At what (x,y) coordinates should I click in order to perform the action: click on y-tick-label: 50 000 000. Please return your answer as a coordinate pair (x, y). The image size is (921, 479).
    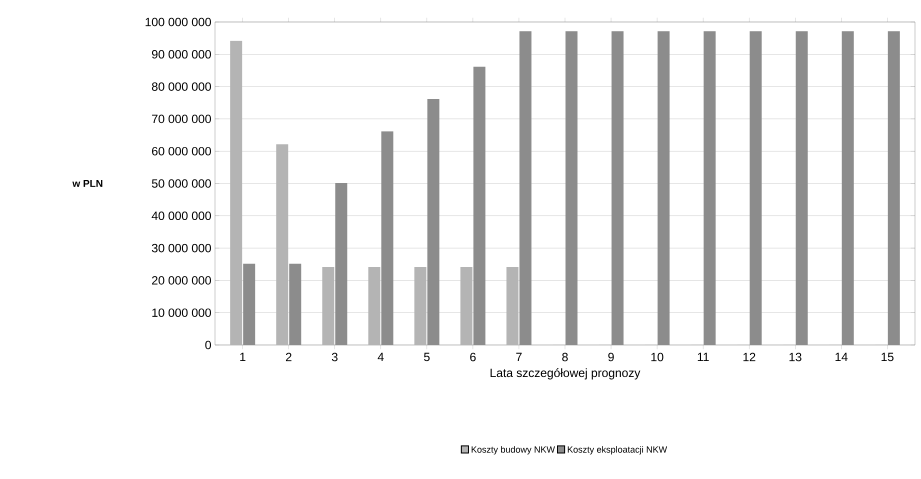
    Looking at the image, I should click on (181, 183).